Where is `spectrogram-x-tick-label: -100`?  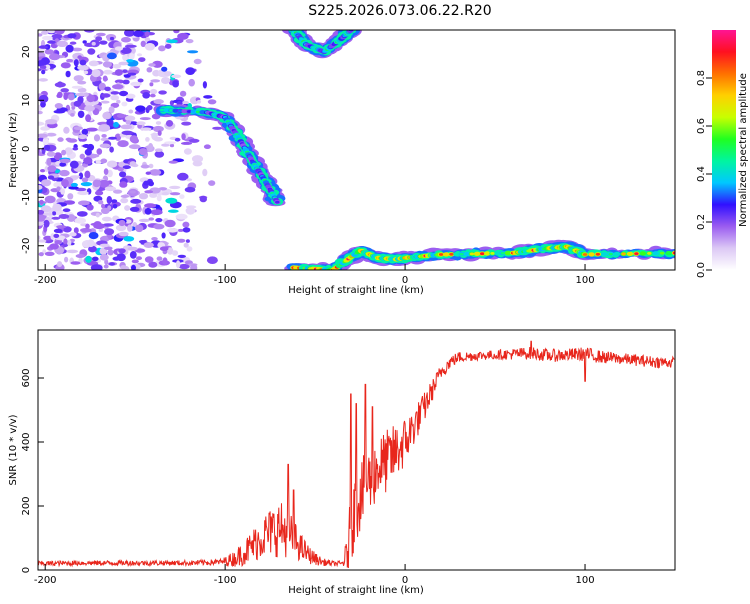
spectrogram-x-tick-label: -100 is located at coordinates (225, 280).